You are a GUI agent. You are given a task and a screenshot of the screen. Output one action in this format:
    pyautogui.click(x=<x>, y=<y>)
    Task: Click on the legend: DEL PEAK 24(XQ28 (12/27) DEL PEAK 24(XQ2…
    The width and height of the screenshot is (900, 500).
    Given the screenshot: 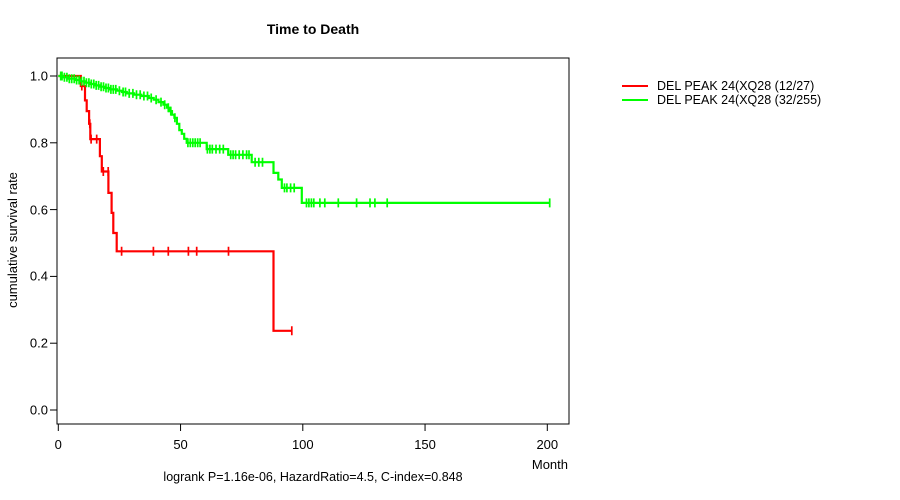 What is the action you would take?
    pyautogui.click(x=721, y=93)
    